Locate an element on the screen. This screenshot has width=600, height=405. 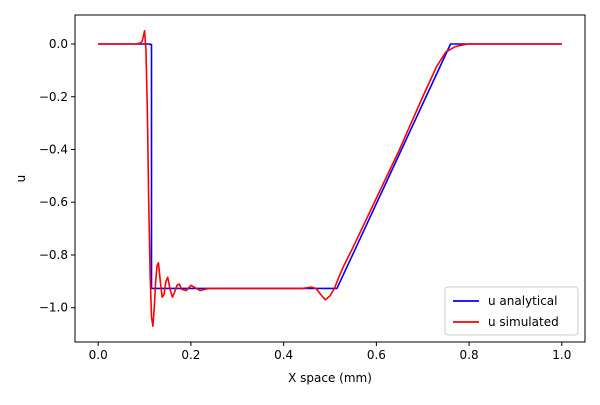
legend-box is located at coordinates (511, 311).